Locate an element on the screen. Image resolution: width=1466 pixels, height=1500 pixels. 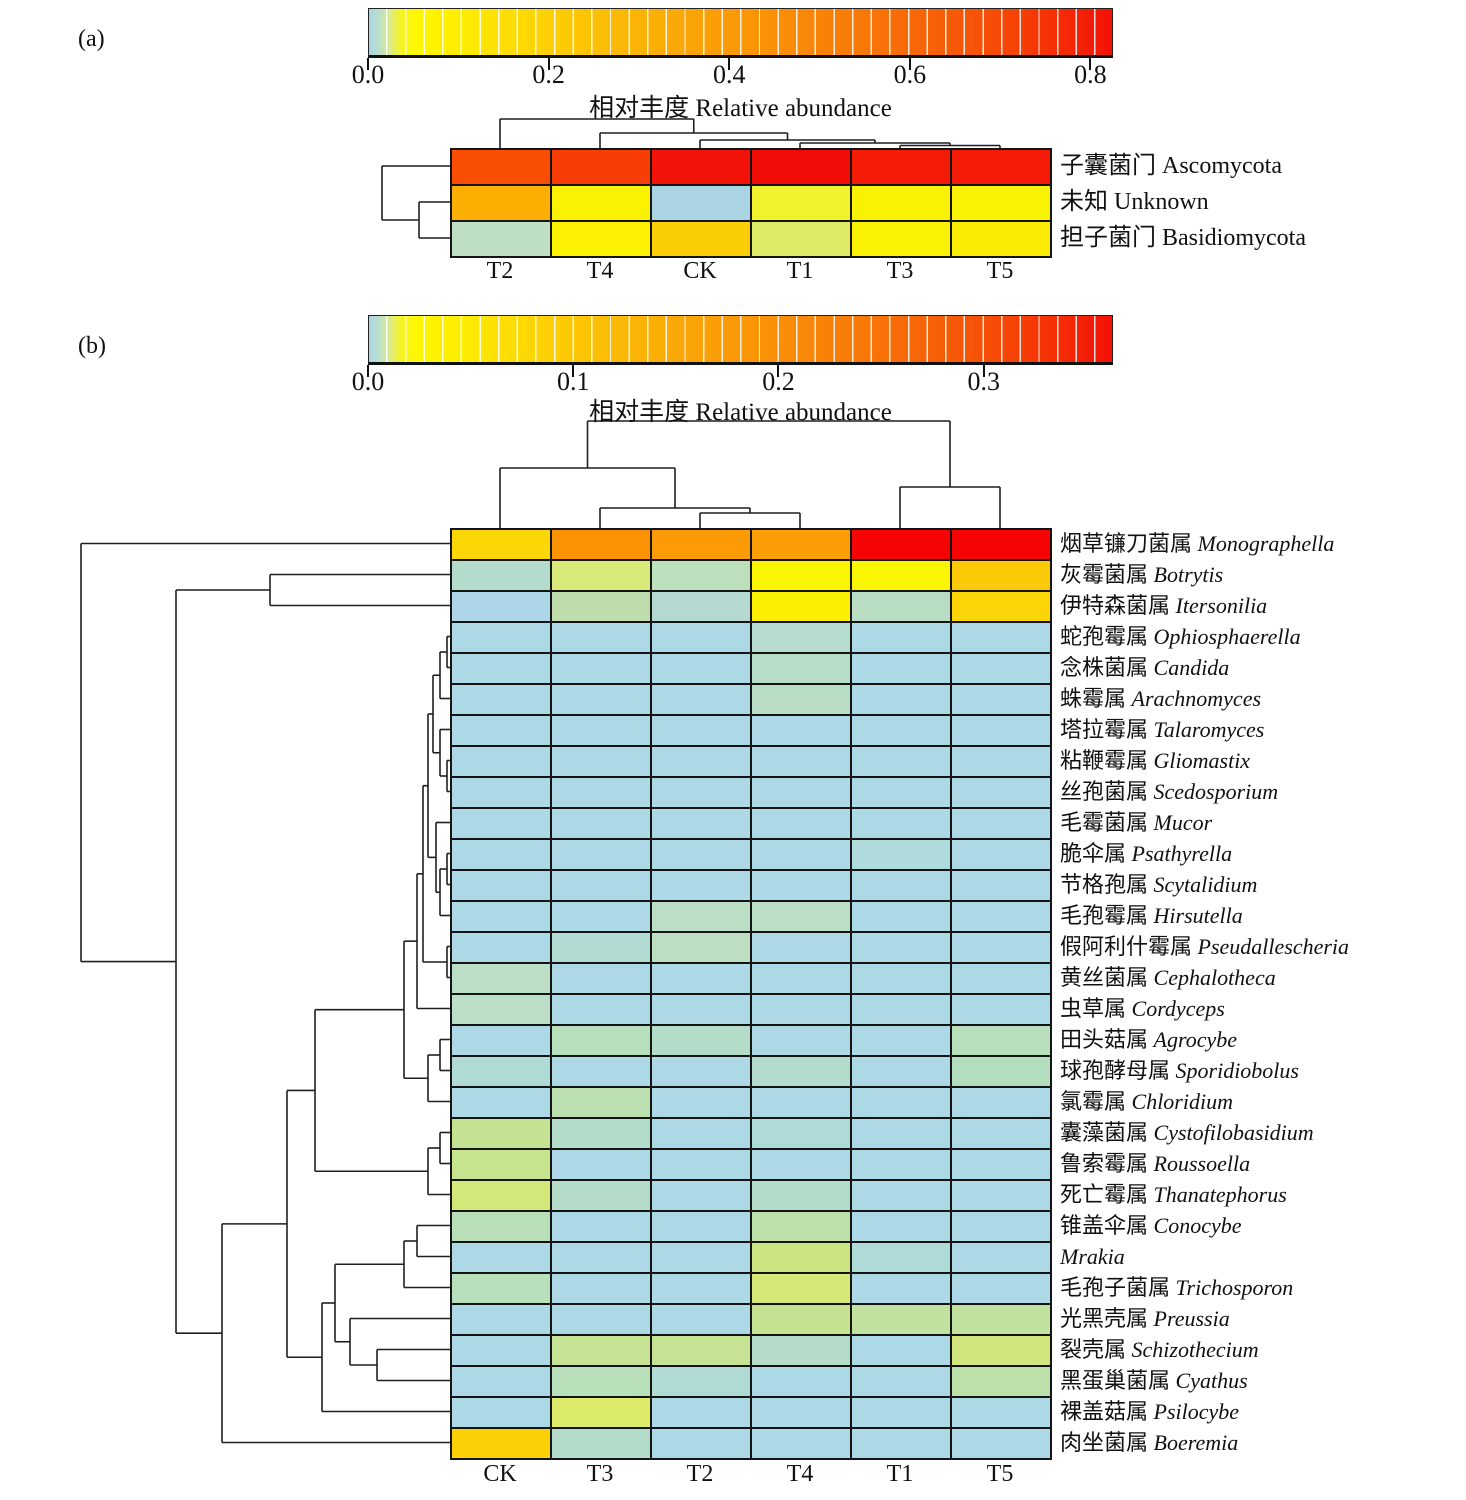
row-label-latin: Boeremia is located at coordinates (1196, 1442).